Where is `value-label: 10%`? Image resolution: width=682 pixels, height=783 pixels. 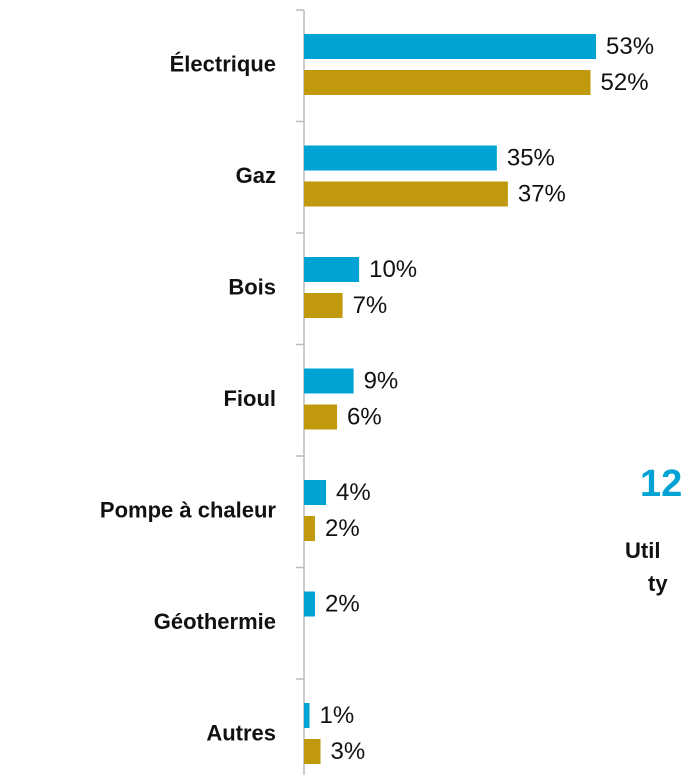 value-label: 10% is located at coordinates (393, 269).